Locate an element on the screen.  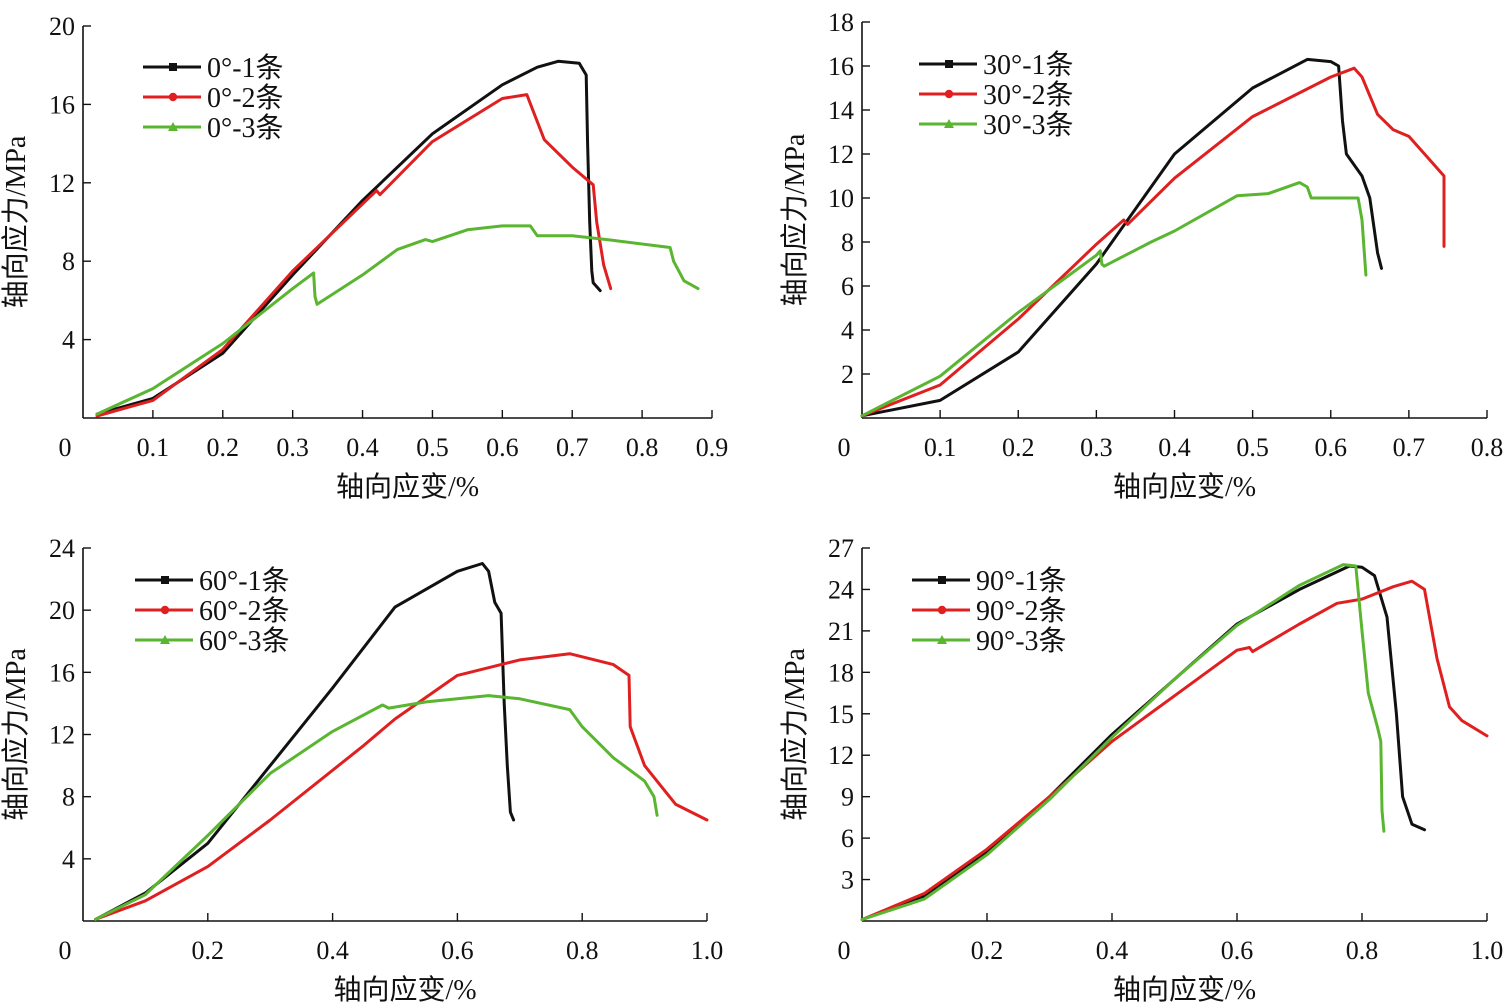
legend-label: 60°-2条 is located at coordinates (244, 611).